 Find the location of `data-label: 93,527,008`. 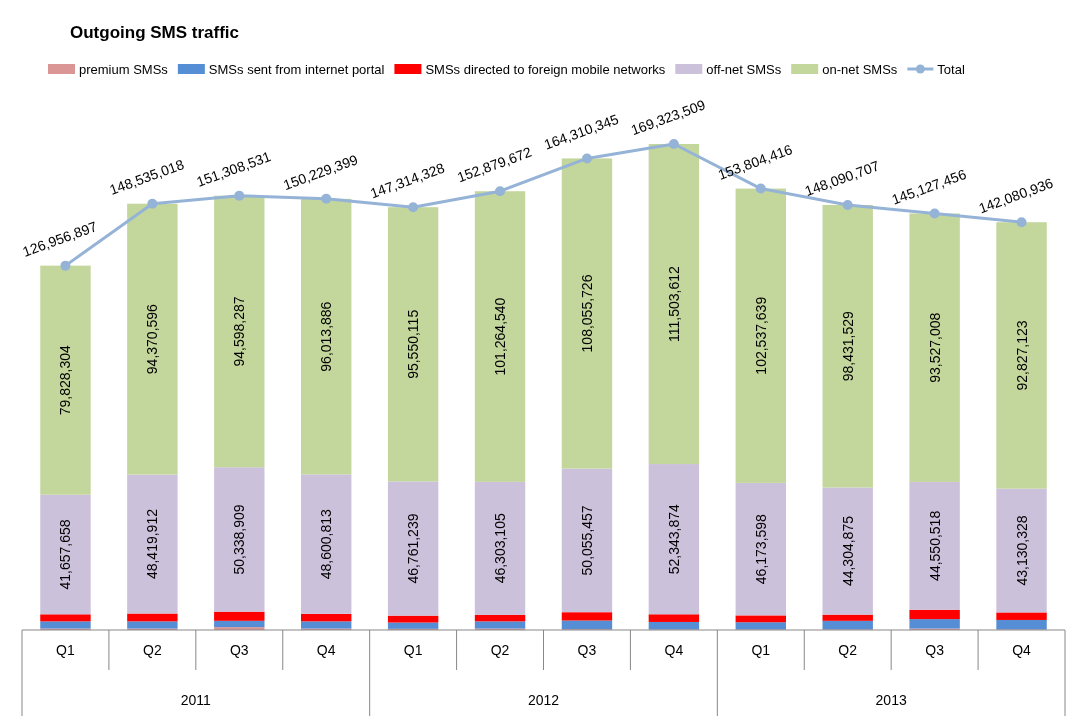

data-label: 93,527,008 is located at coordinates (934, 347).